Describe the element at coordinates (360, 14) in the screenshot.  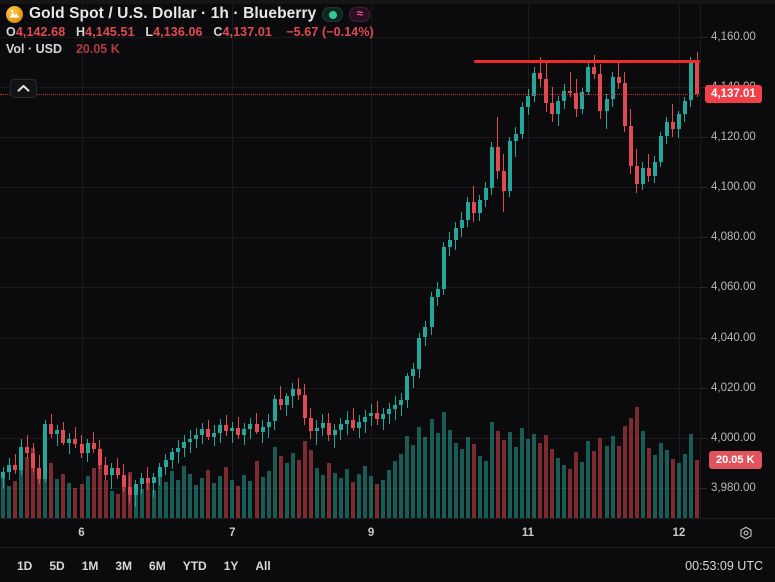
I see `data-feed-badge: ≈` at that location.